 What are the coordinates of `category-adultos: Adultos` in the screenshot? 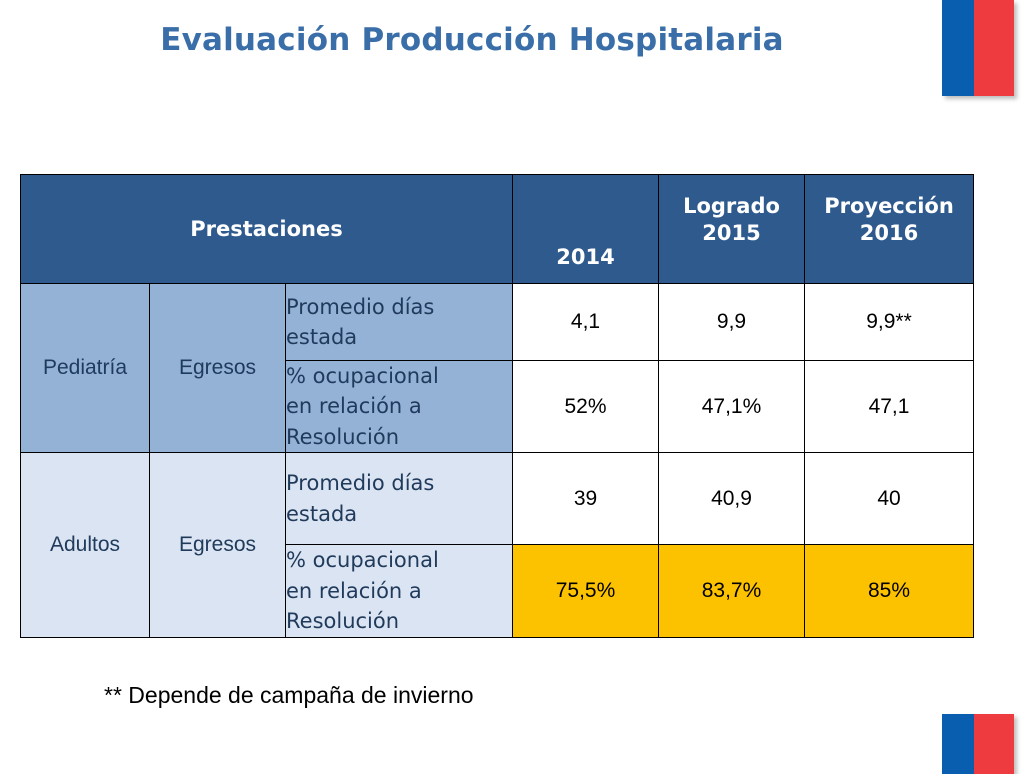 It's located at (85, 545).